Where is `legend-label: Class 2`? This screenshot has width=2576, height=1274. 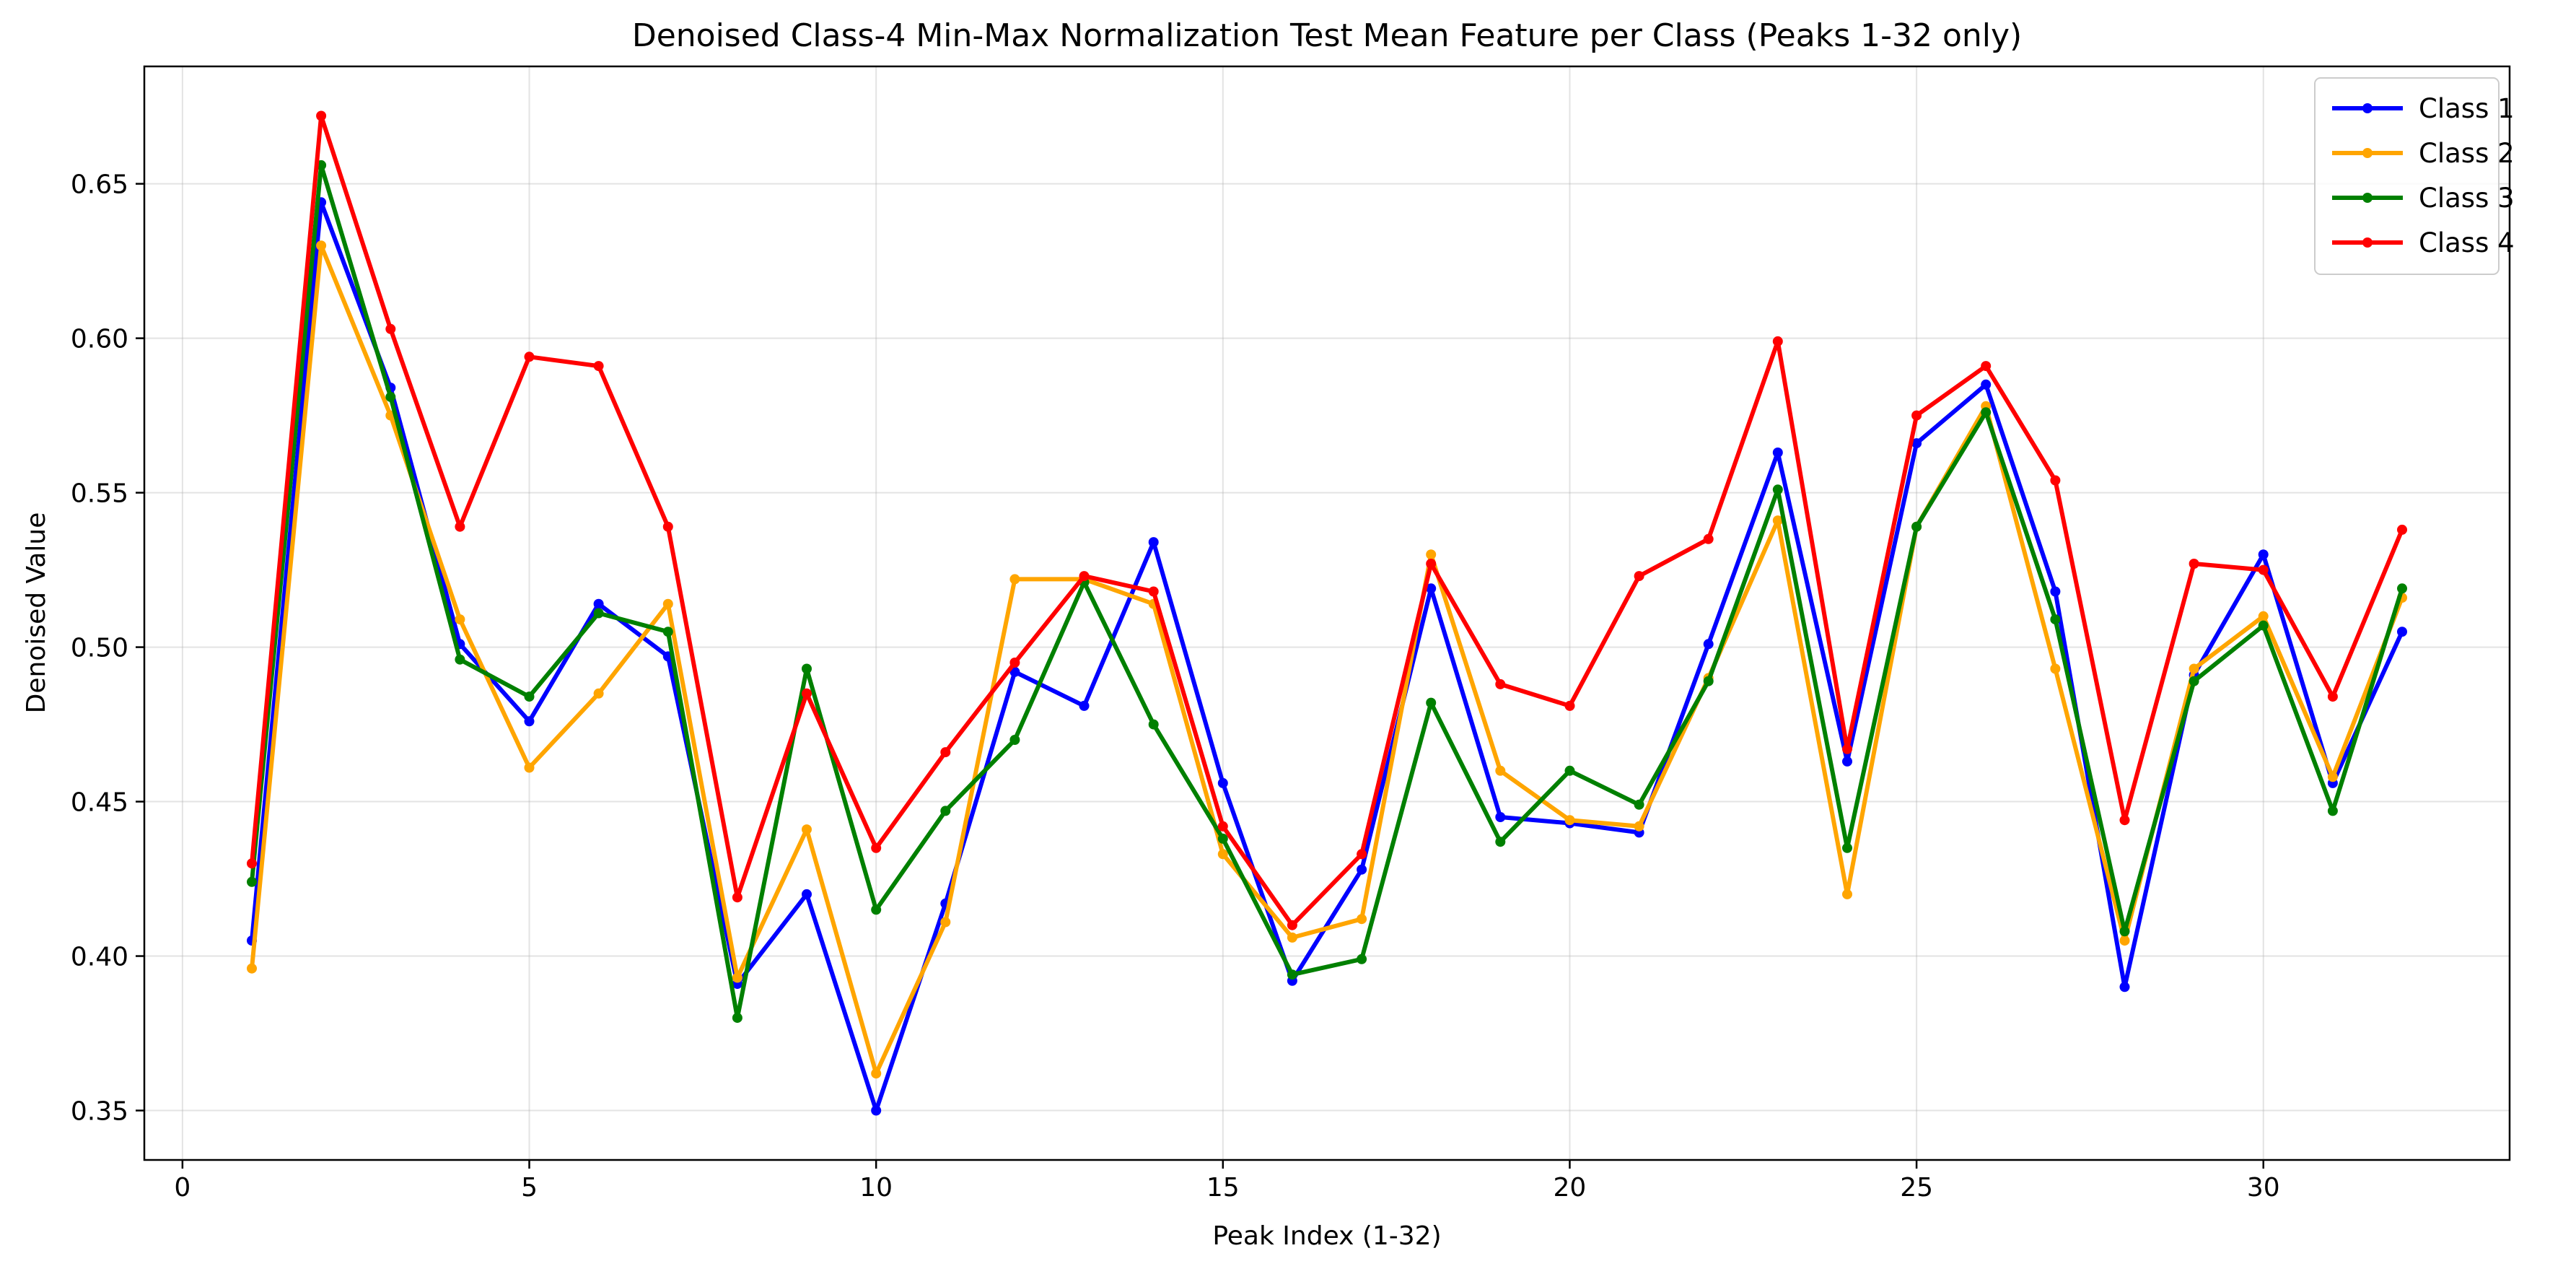
legend-label: Class 2 is located at coordinates (2467, 153).